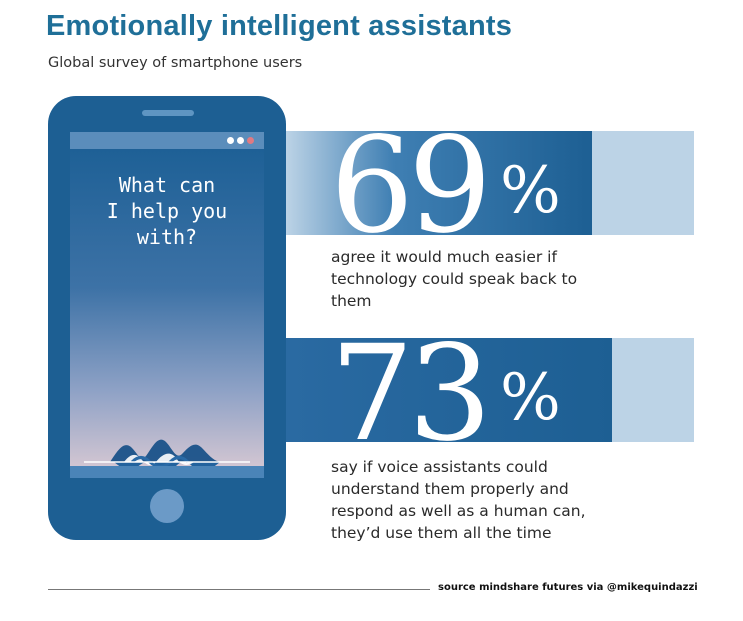  Describe the element at coordinates (450, 489) in the screenshot. I see `stat-description-line: understand them properly and` at that location.